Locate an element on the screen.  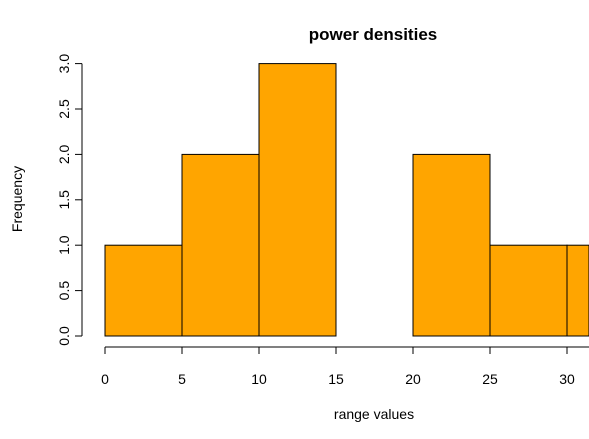
x-axis: 0 5 10 15 20 25 30 is located at coordinates (345, 366).